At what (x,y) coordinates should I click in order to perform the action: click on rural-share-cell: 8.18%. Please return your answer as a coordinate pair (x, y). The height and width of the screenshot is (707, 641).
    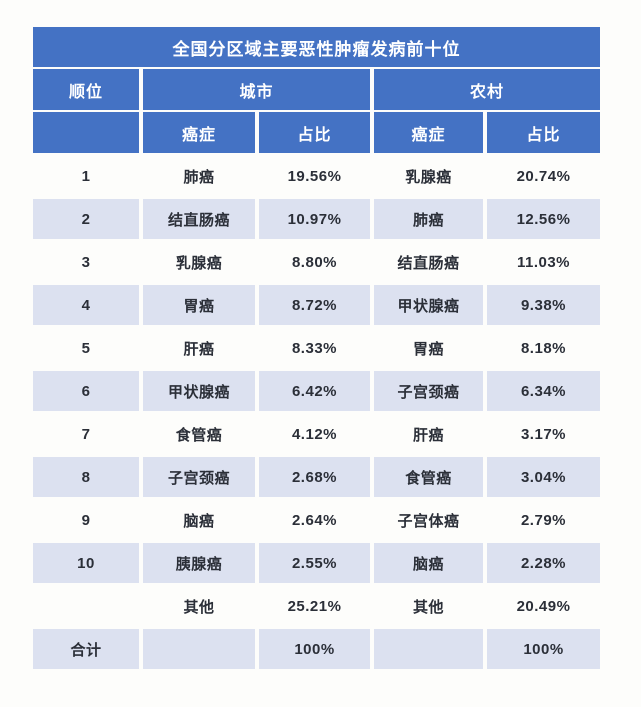
    Looking at the image, I should click on (543, 348).